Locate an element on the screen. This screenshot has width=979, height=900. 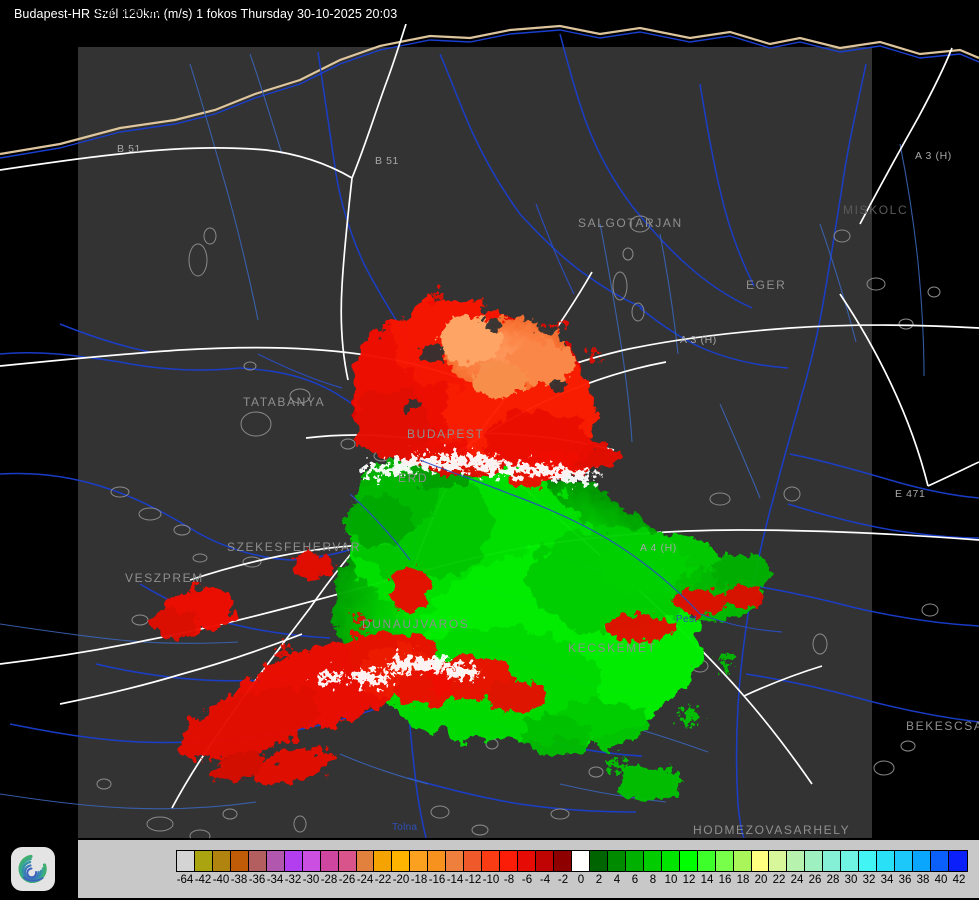
color-scale-tick: -14 is located at coordinates (455, 880).